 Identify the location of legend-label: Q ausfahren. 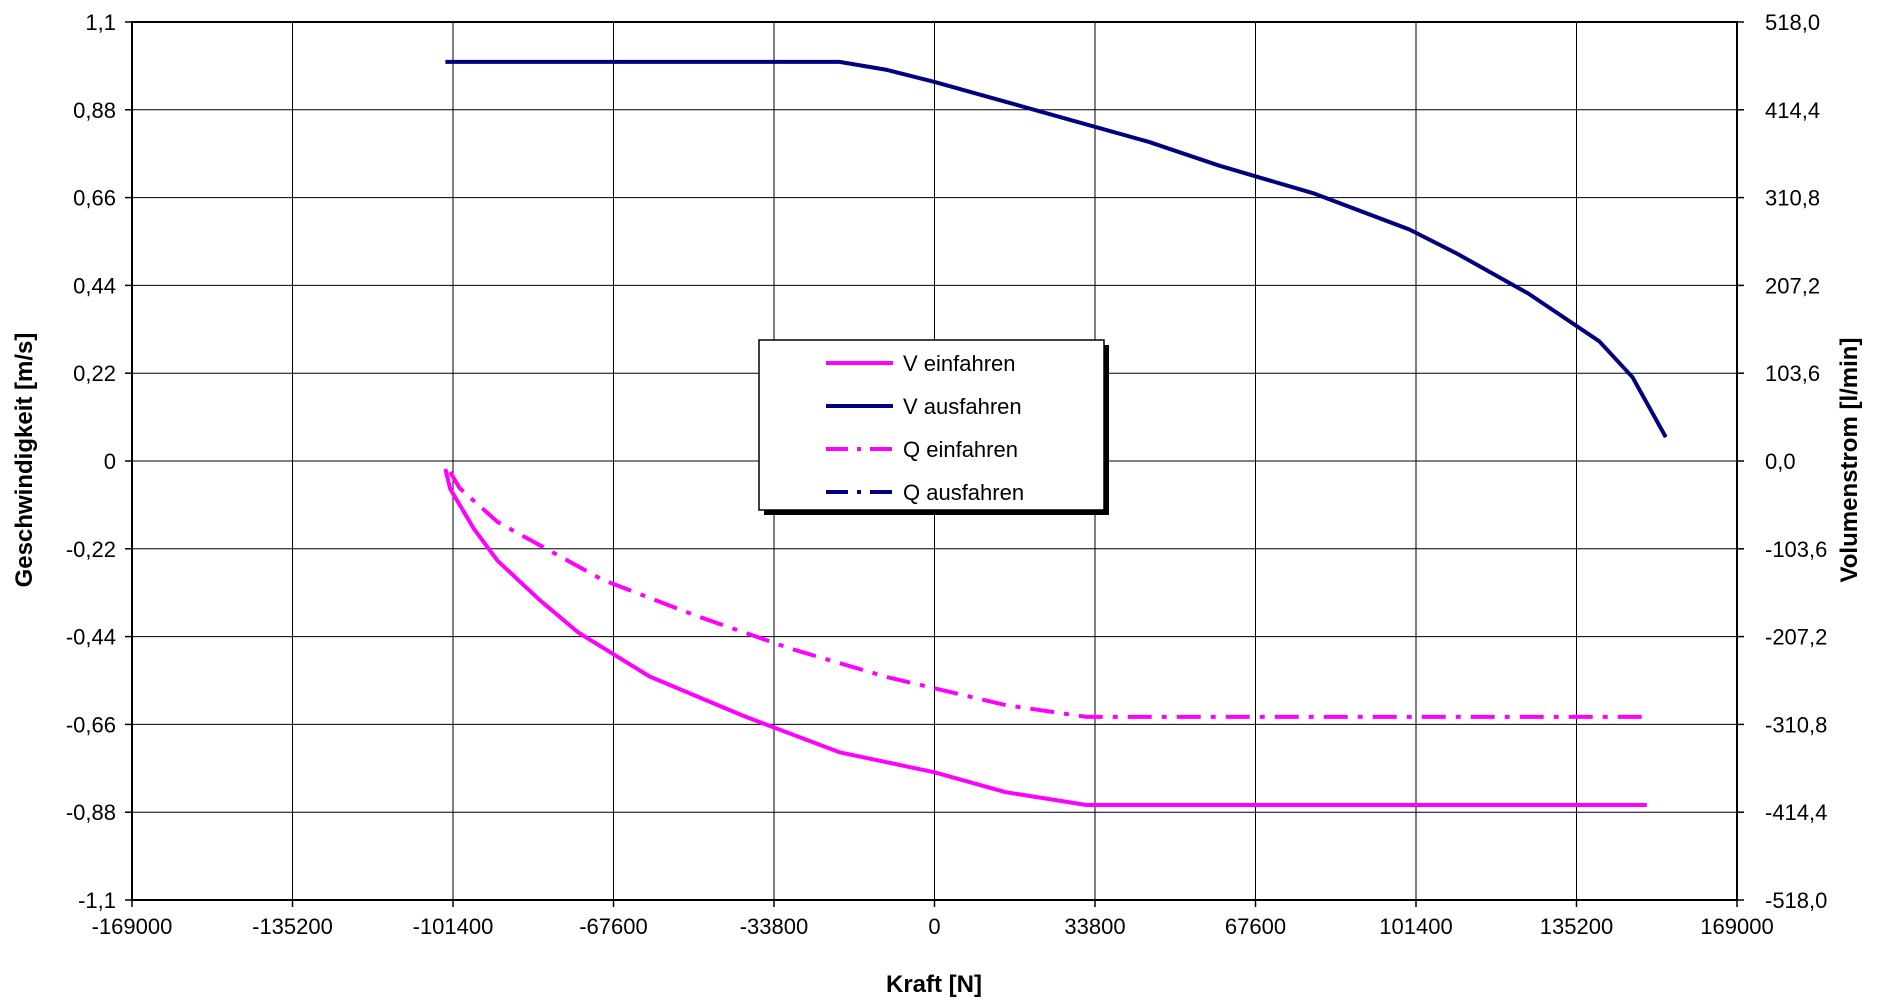
(963, 492).